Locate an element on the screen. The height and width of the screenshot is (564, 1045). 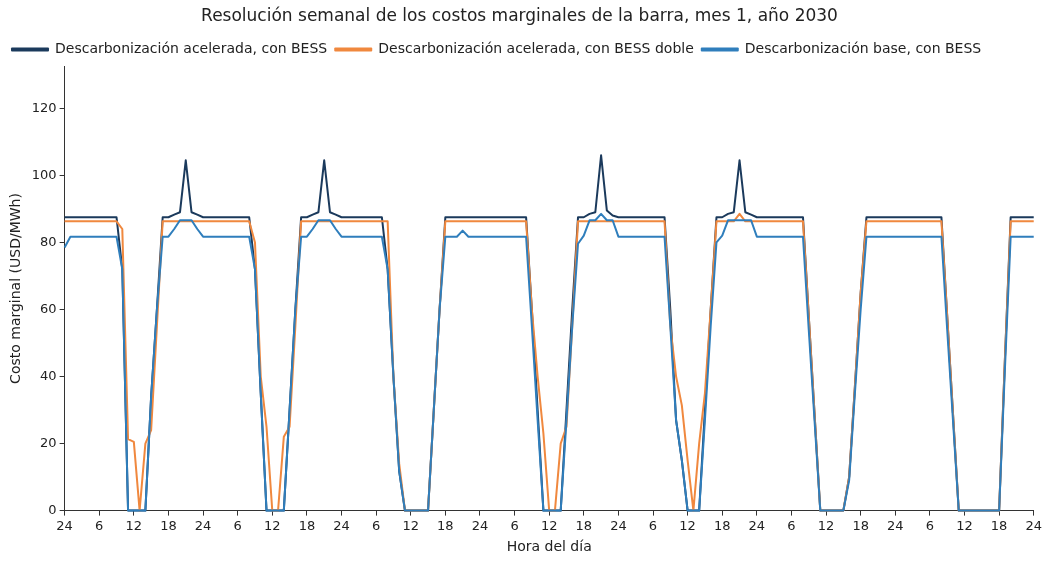
y-tick-label: 20 is located at coordinates (48, 442).